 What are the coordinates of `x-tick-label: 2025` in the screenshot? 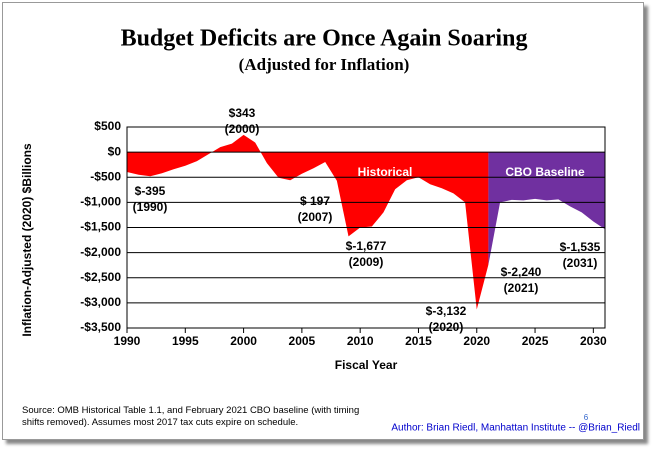 It's located at (535, 341).